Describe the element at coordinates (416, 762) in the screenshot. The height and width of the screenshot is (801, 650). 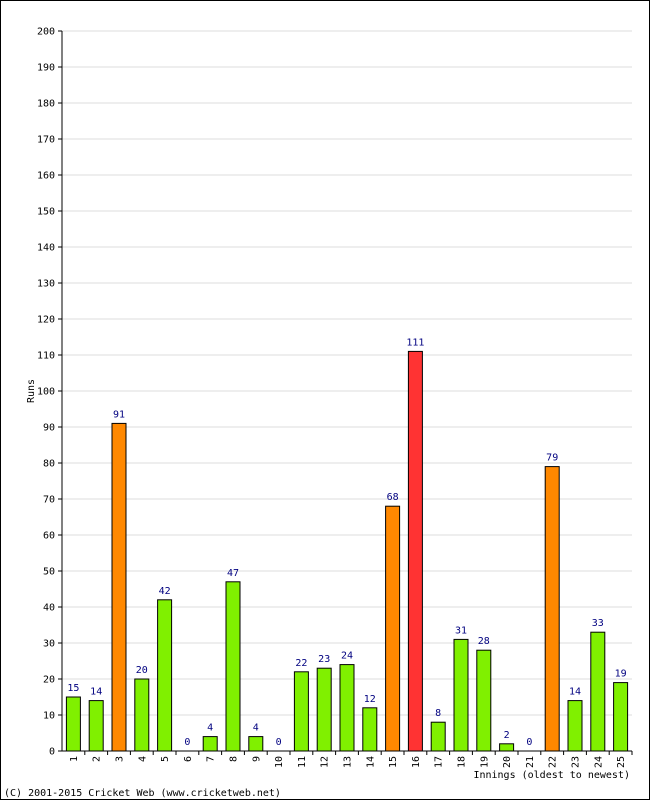
I see `x-tick-label: 16` at that location.